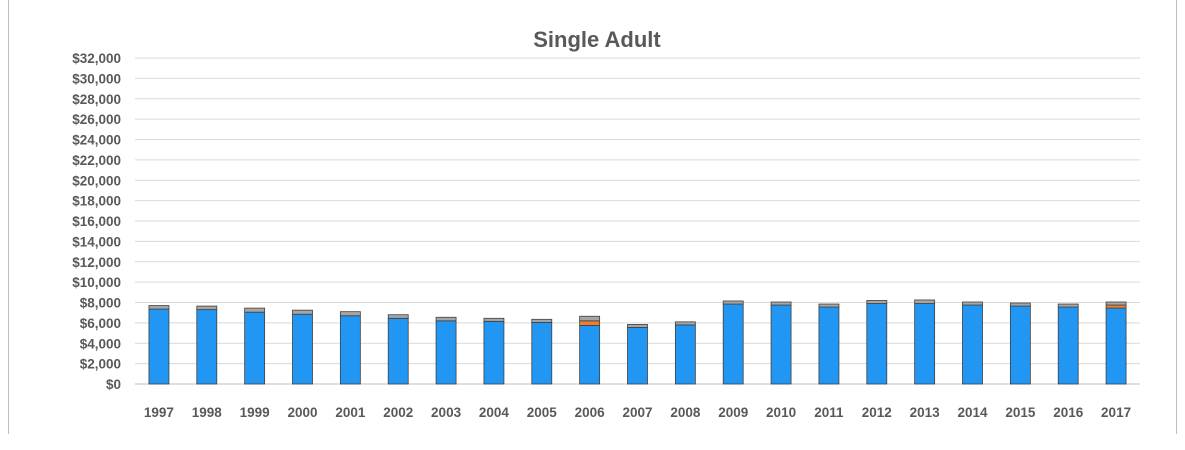  Describe the element at coordinates (829, 412) in the screenshot. I see `x-tick-label: 2011` at that location.